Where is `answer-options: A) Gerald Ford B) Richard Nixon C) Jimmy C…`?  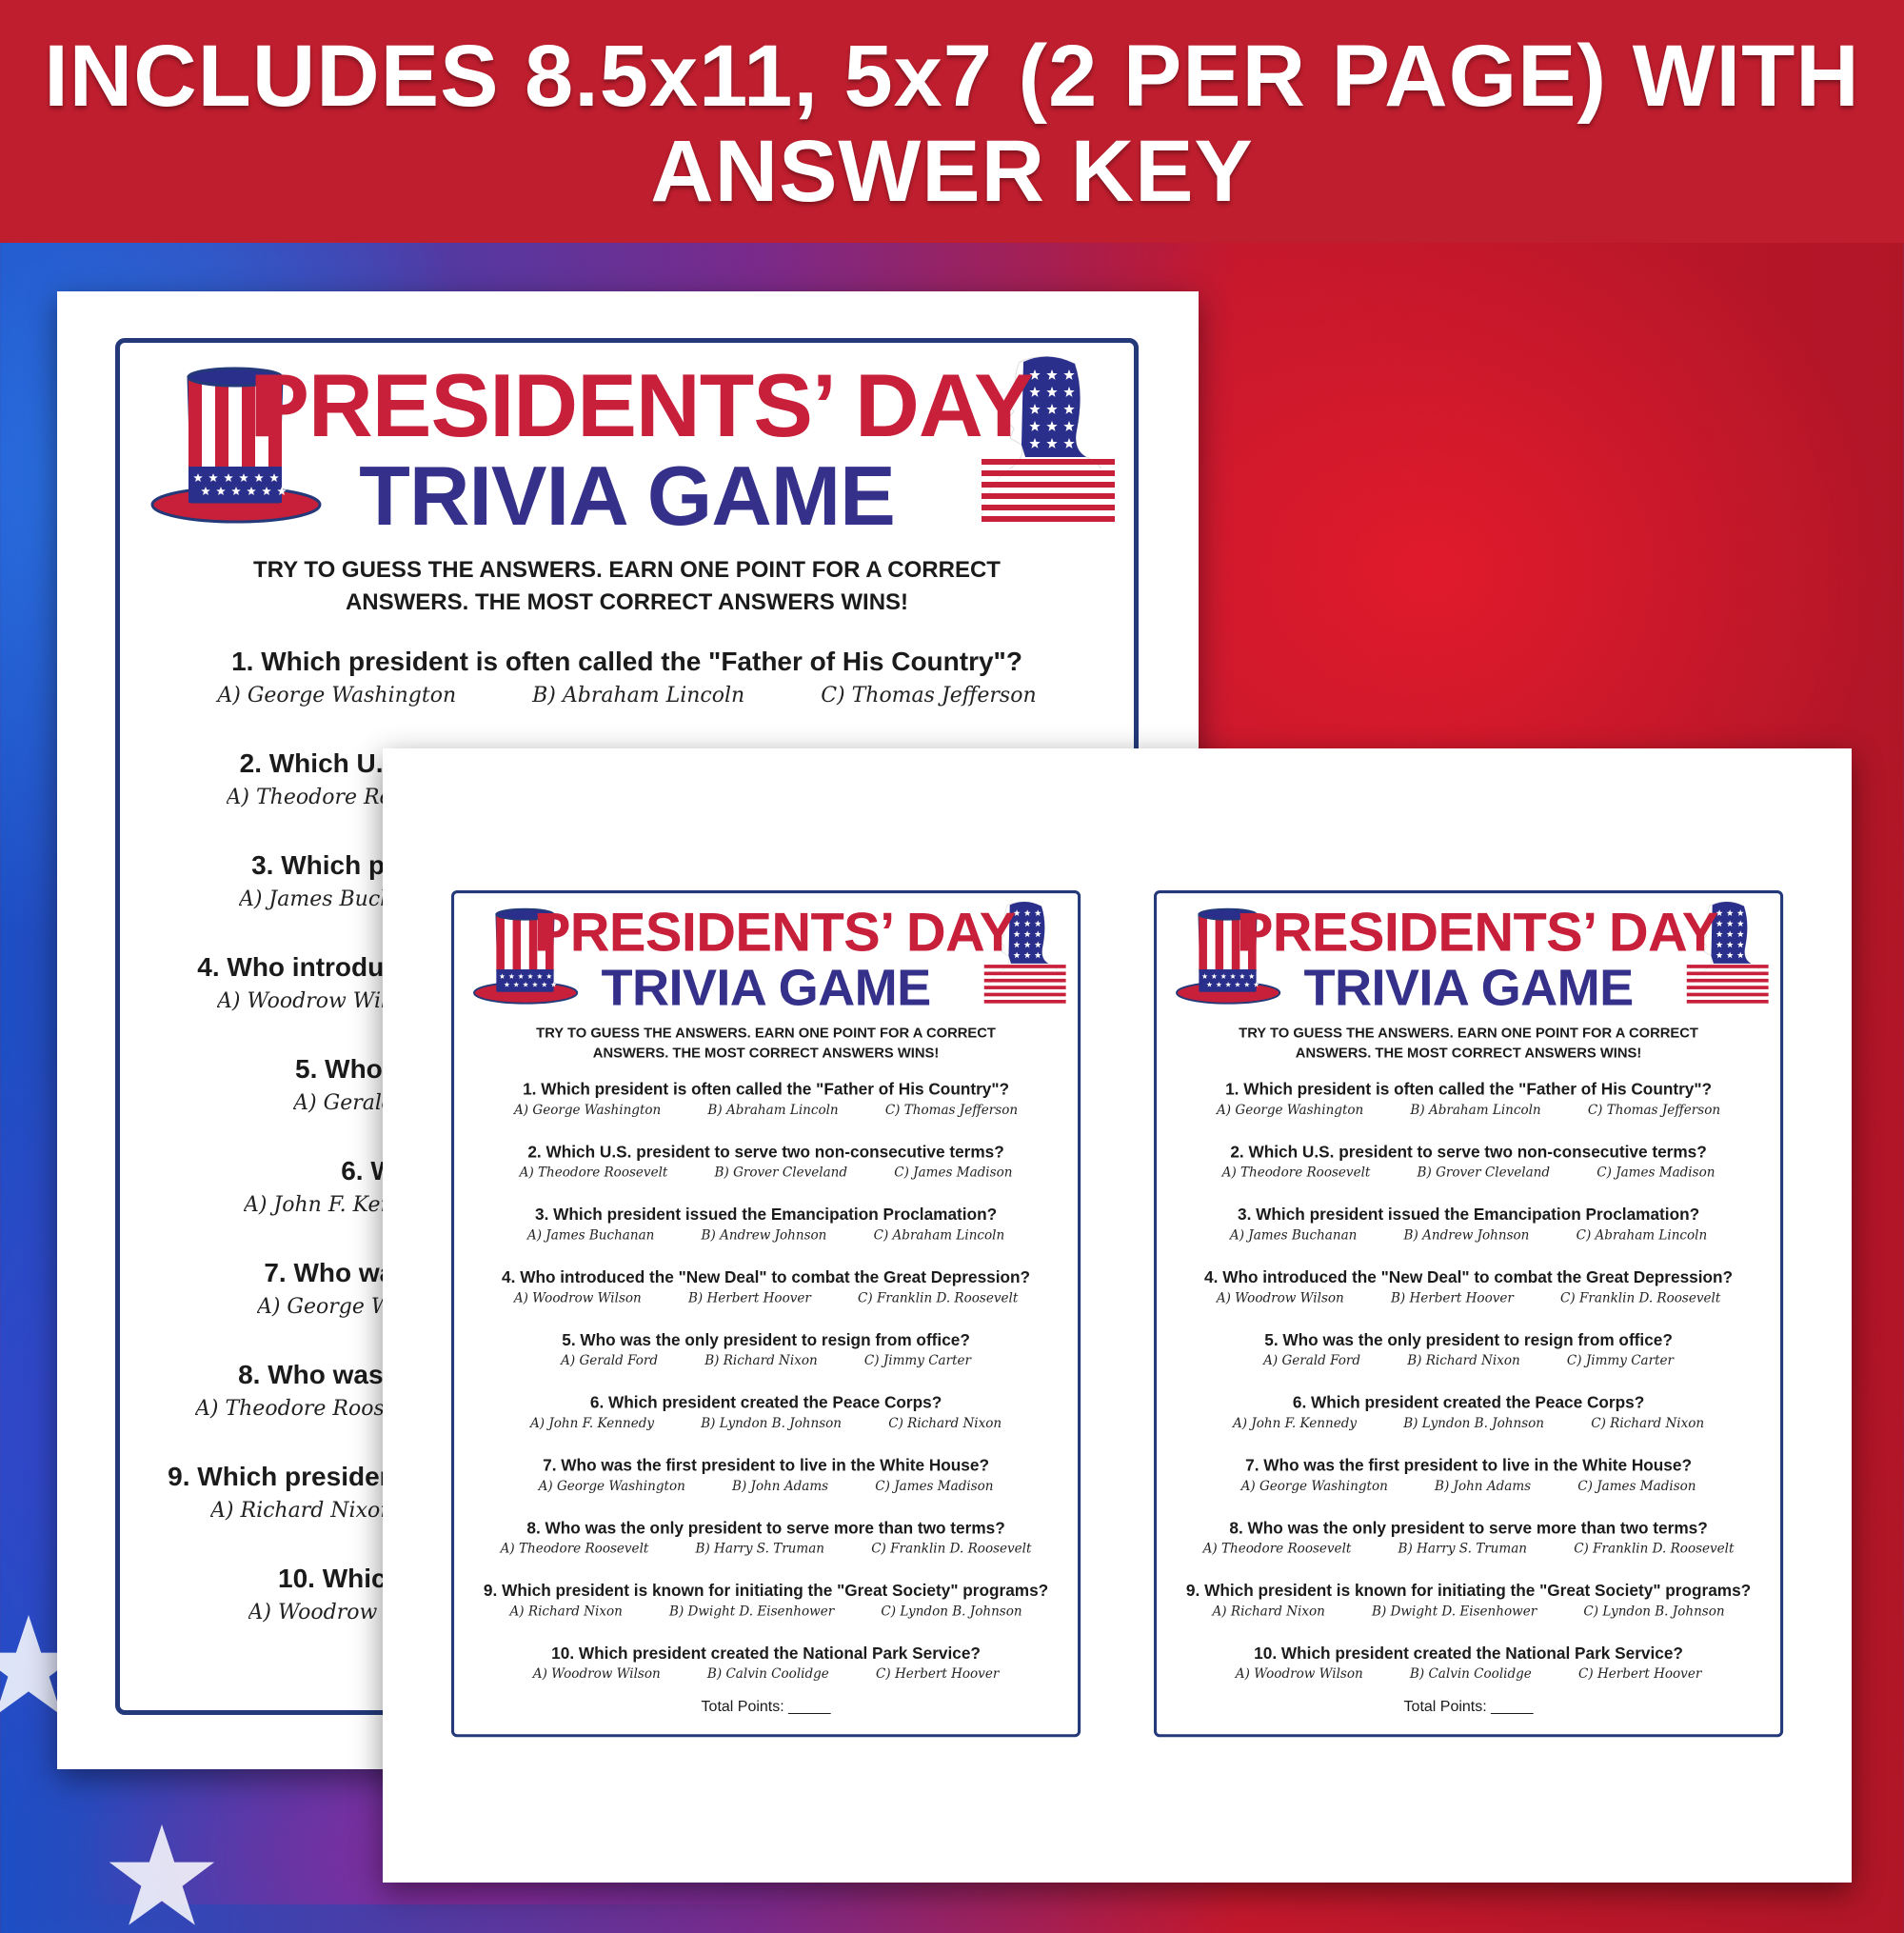 answer-options: A) Gerald Ford B) Richard Nixon C) Jimmy C… is located at coordinates (1468, 1360).